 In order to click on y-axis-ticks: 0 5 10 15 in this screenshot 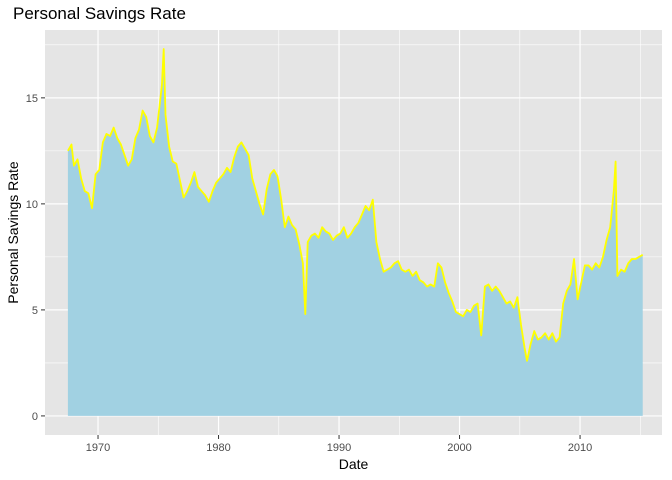, I will do `click(35, 258)`.